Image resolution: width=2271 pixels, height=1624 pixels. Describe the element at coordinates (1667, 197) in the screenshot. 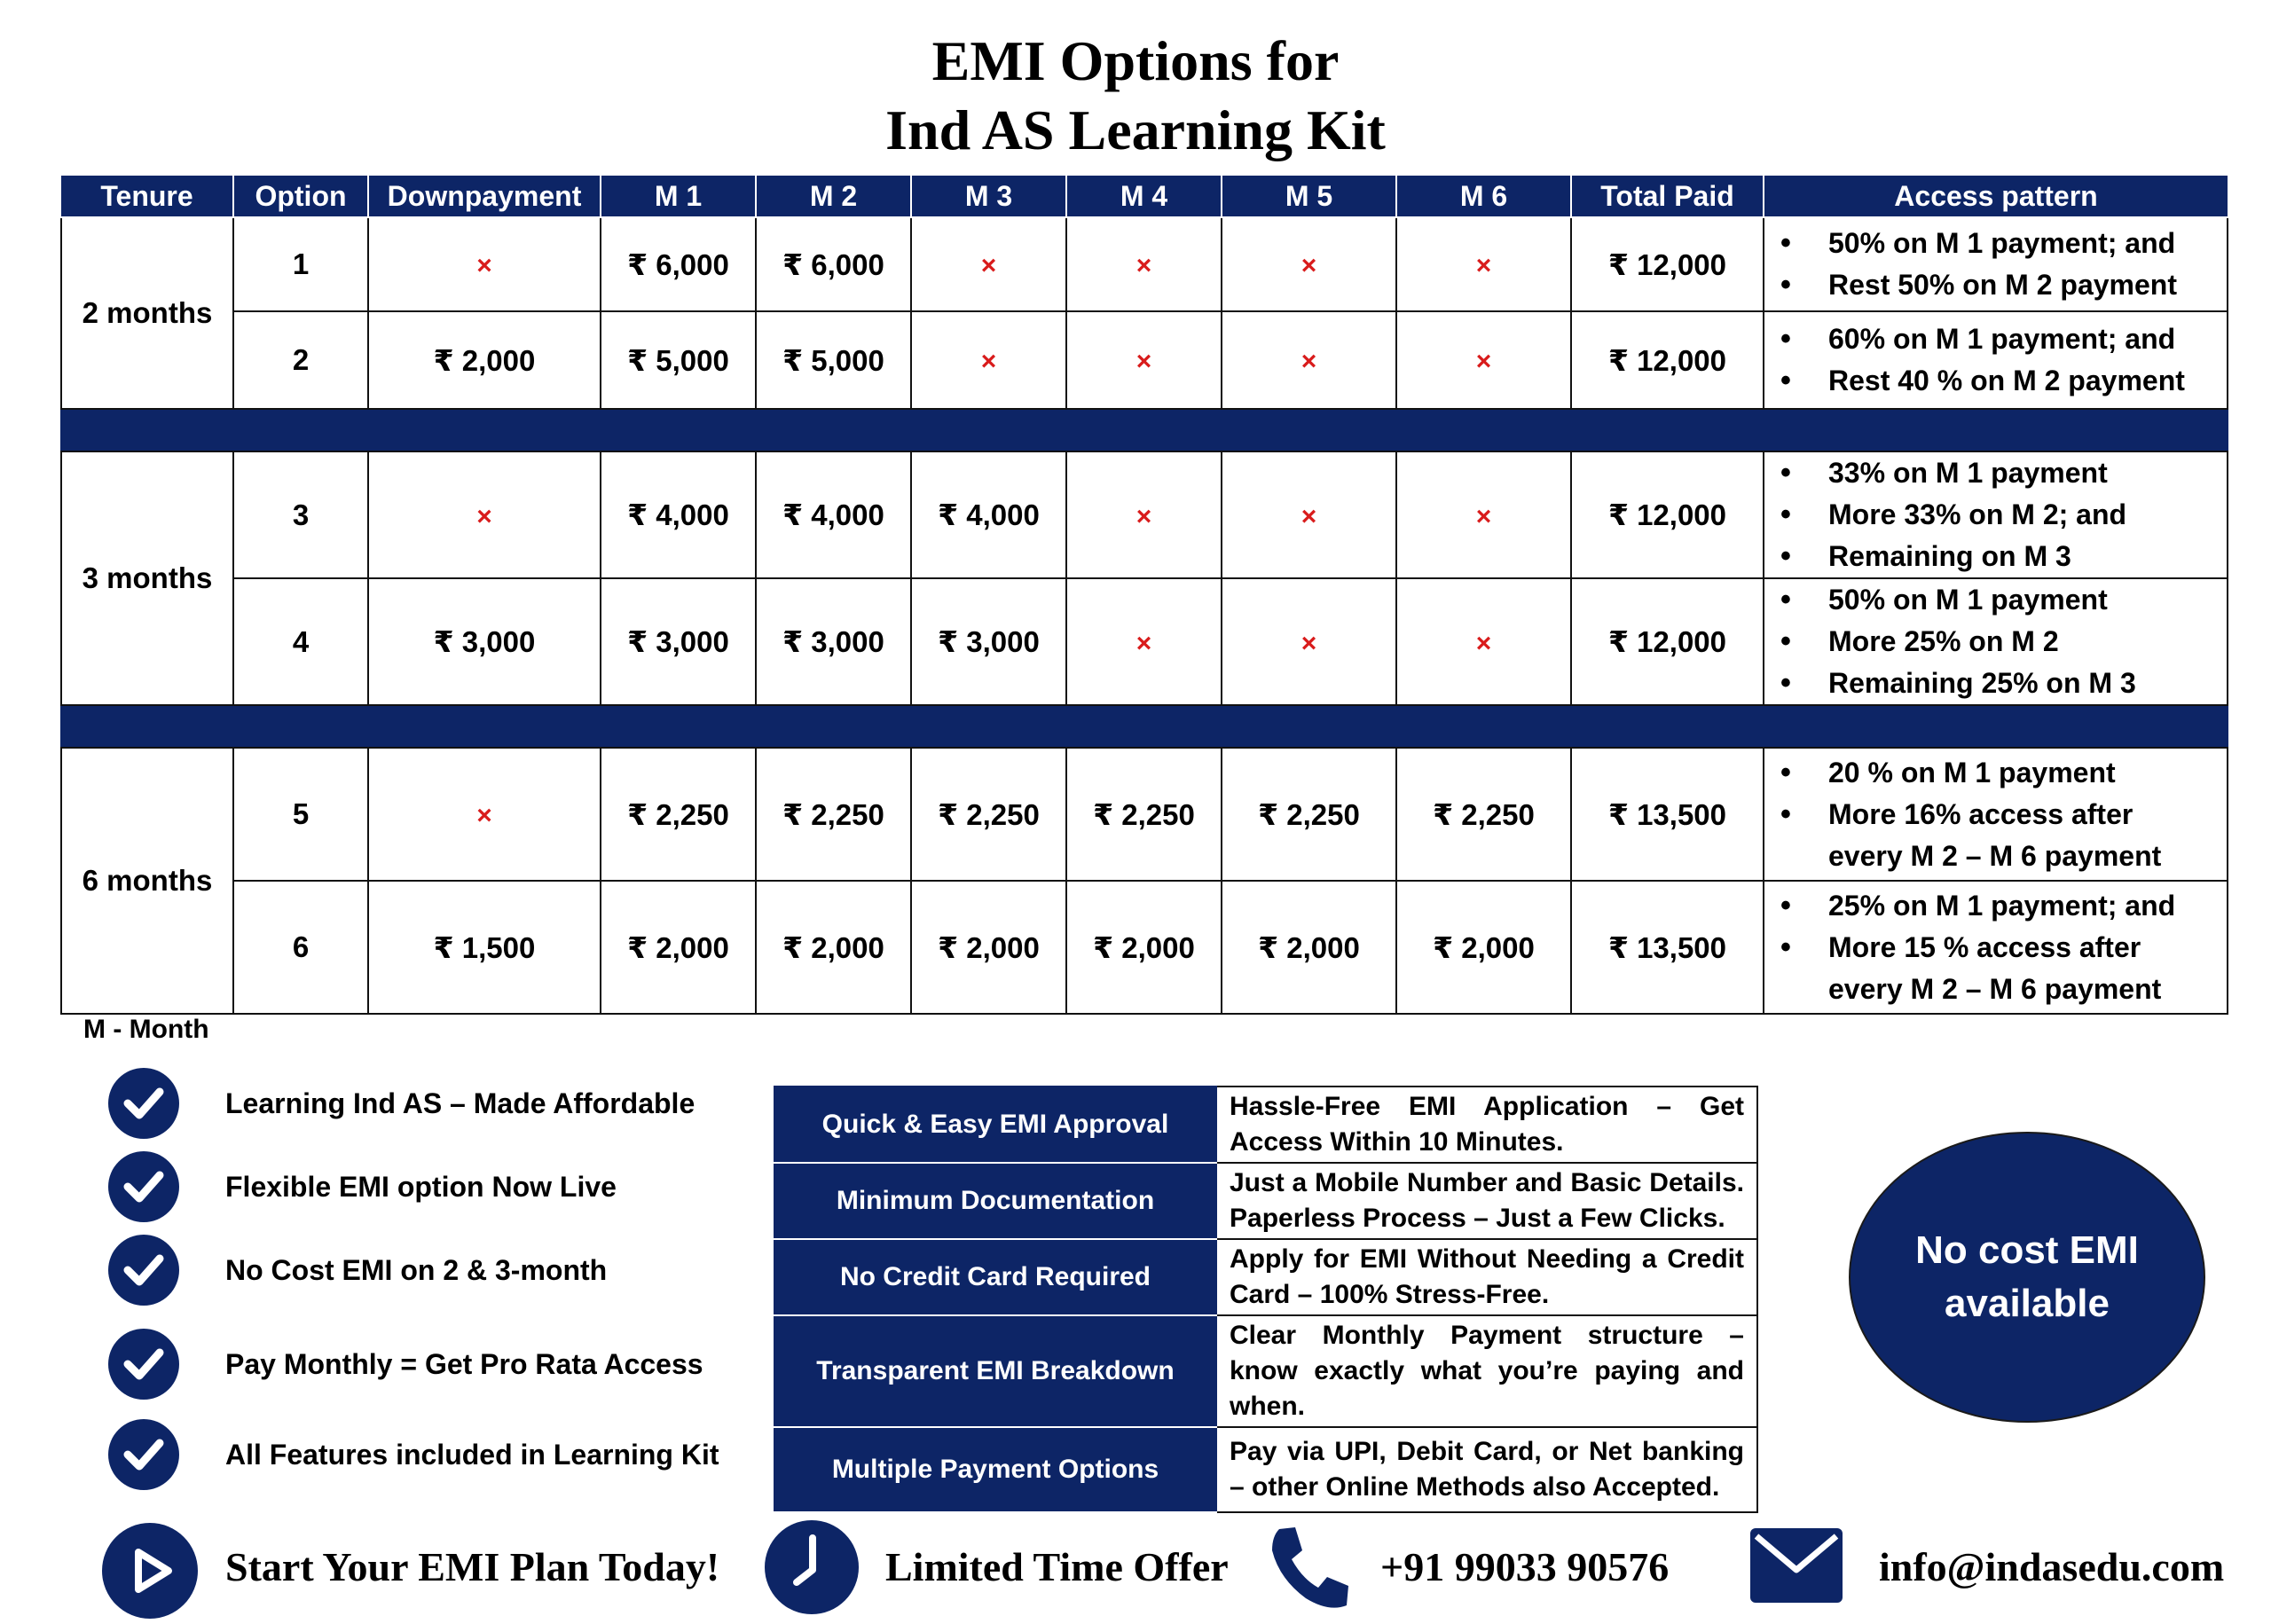

I see `header-total-paid: Total Paid` at that location.